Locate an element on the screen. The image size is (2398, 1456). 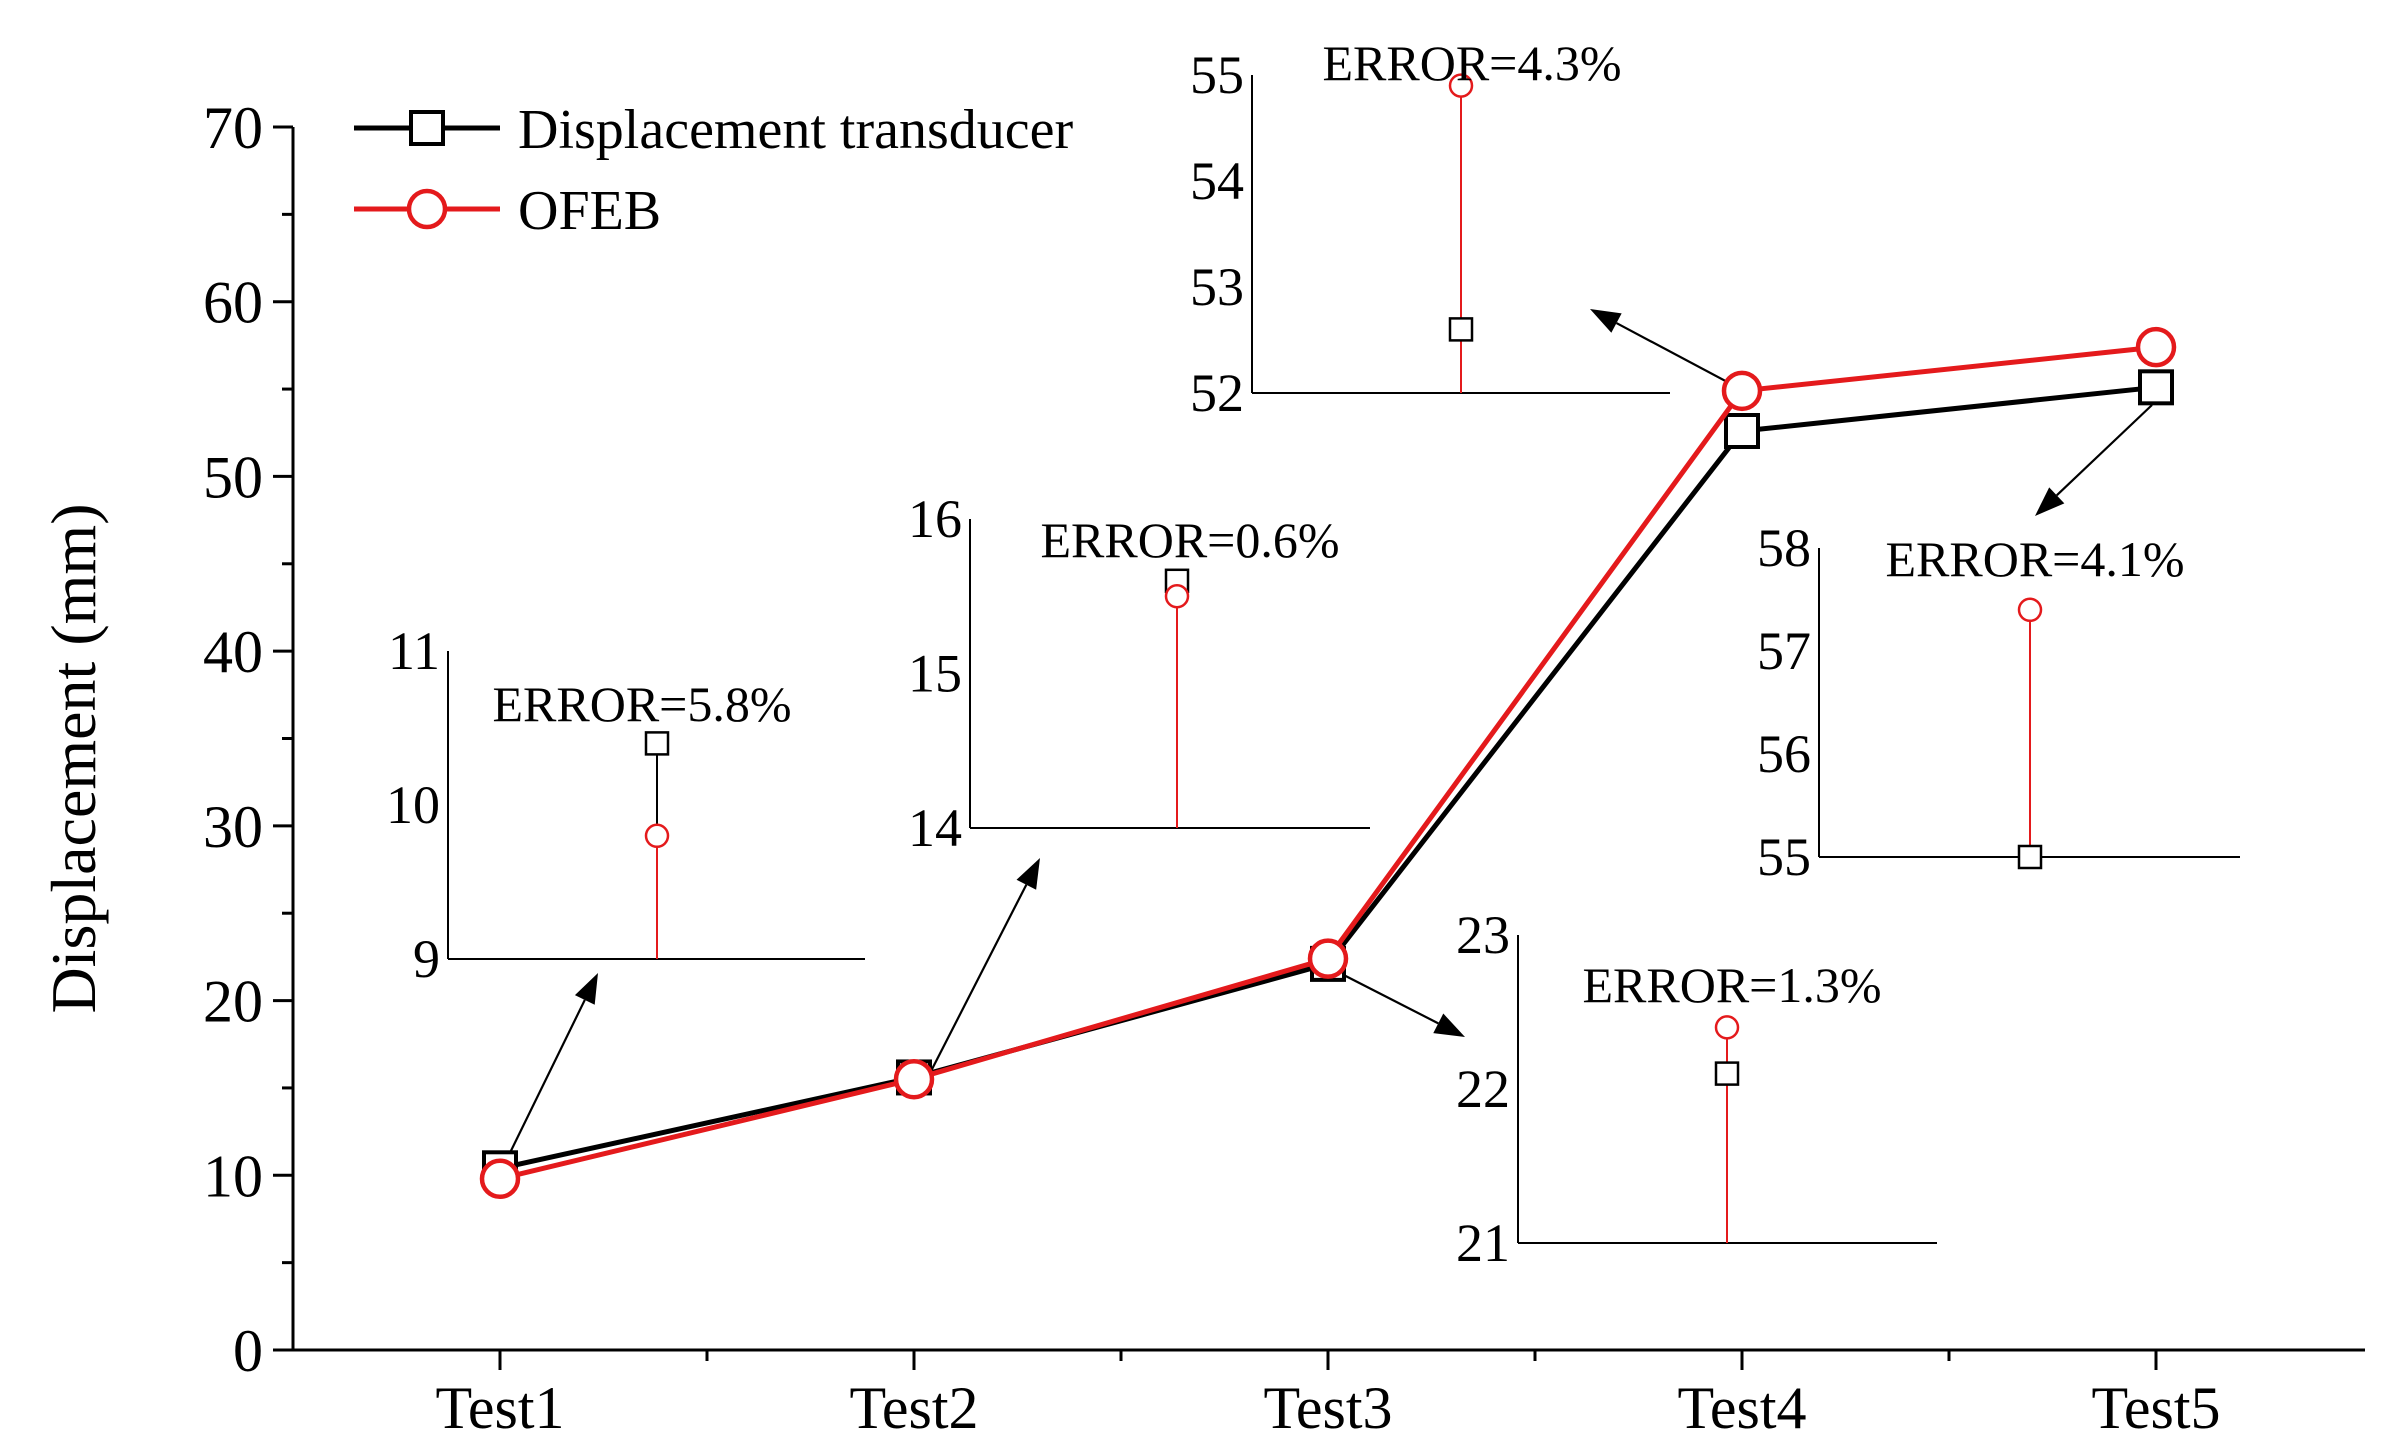
y-tick-label: 10 is located at coordinates (233, 1176).